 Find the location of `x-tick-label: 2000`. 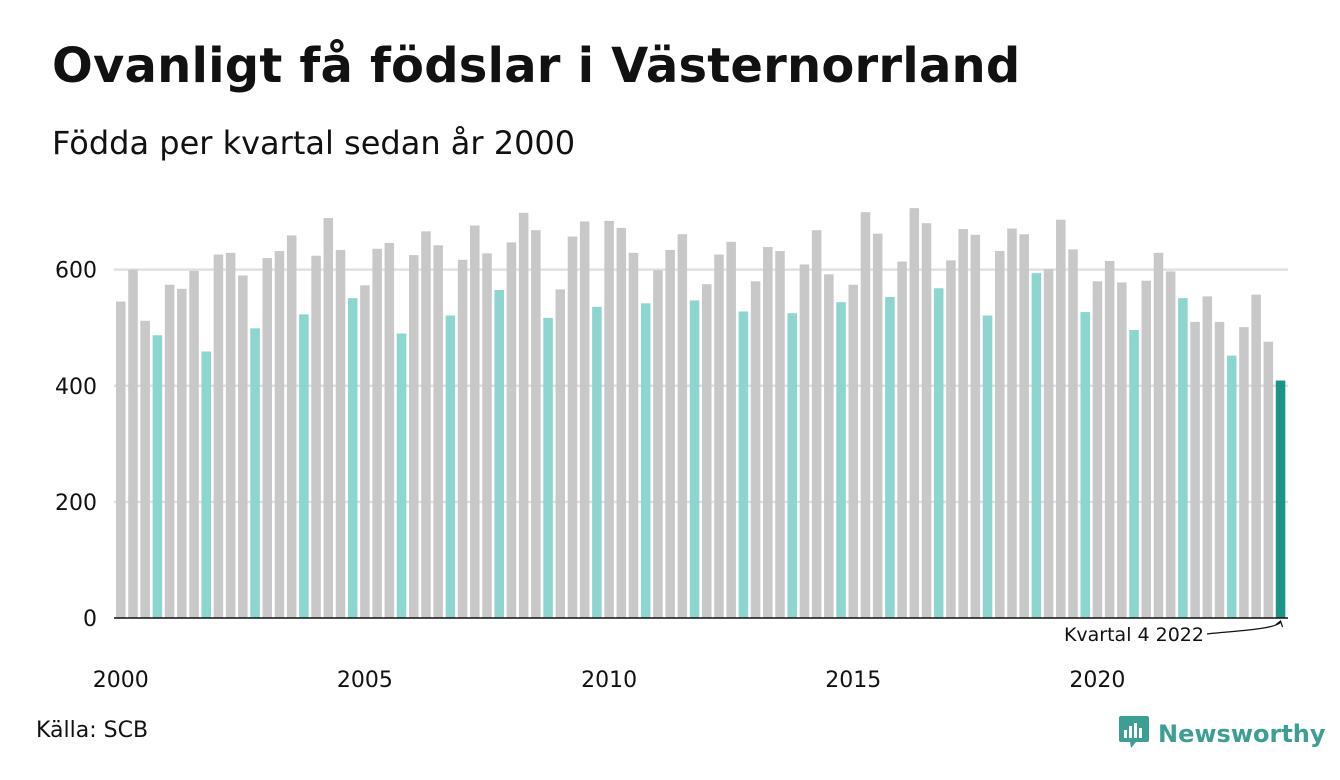

x-tick-label: 2000 is located at coordinates (121, 680).